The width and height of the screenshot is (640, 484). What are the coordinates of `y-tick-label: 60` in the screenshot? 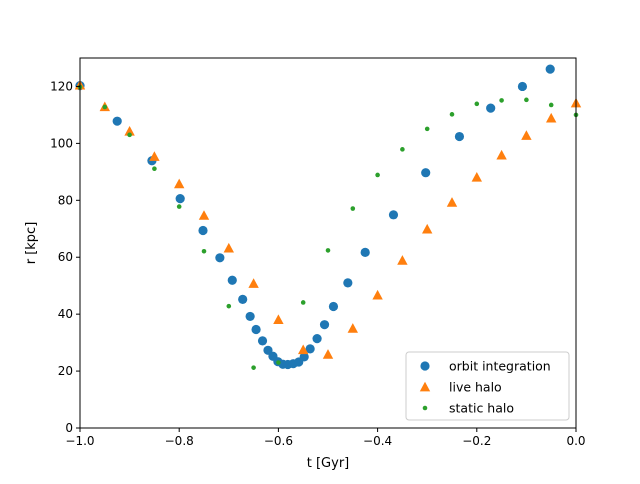 It's located at (65, 257).